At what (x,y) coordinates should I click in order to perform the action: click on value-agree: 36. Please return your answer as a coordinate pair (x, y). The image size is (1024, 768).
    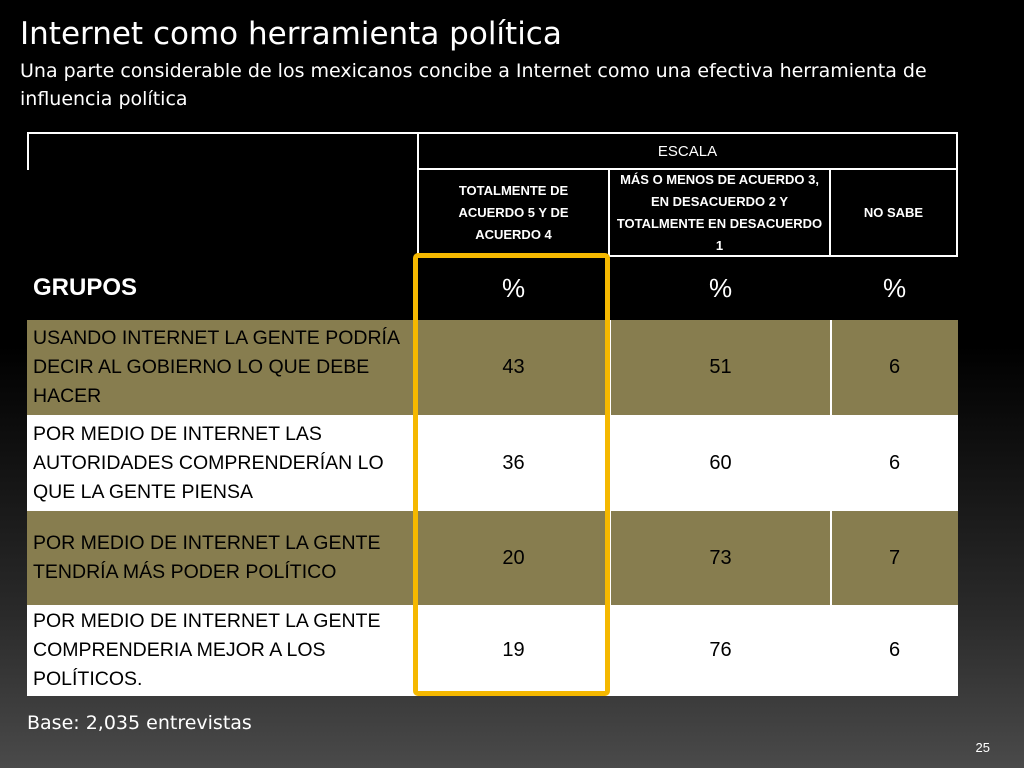
    Looking at the image, I should click on (513, 462).